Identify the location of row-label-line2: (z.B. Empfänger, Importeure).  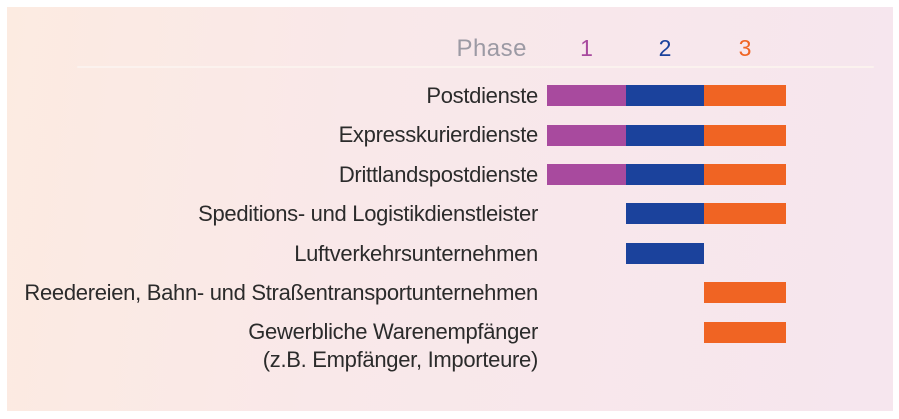
(400, 359).